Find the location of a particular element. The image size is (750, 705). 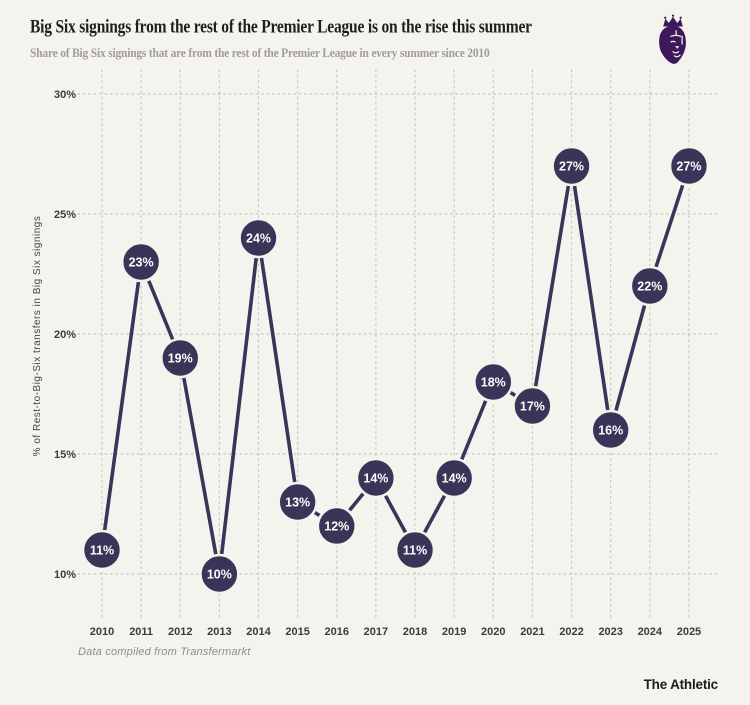

the-athletic-wordmark: The Athletic is located at coordinates (681, 684).